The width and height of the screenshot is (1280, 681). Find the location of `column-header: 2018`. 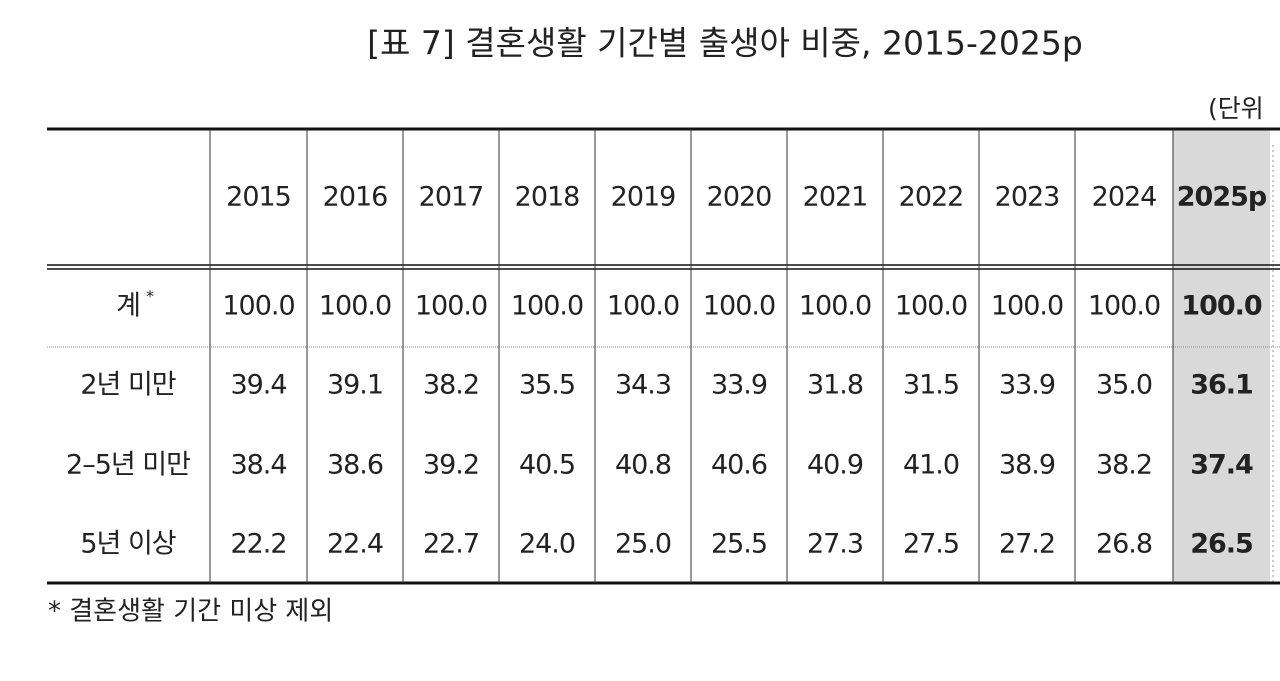

column-header: 2018 is located at coordinates (547, 197).